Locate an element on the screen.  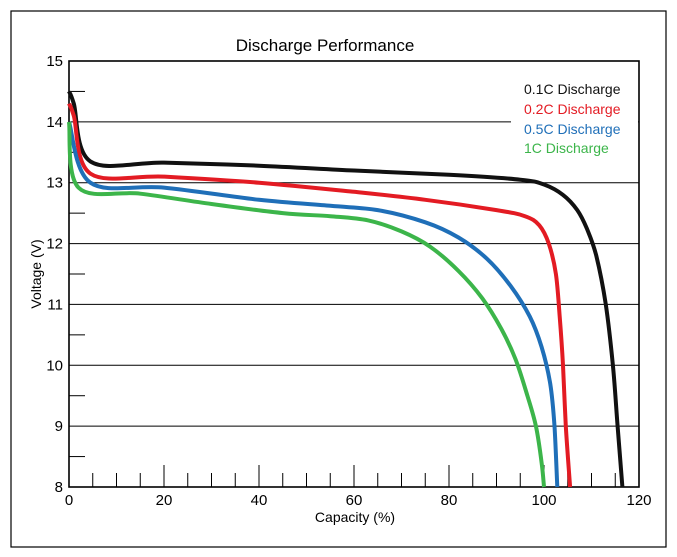
y-tick-label: 14 is located at coordinates (54, 122).